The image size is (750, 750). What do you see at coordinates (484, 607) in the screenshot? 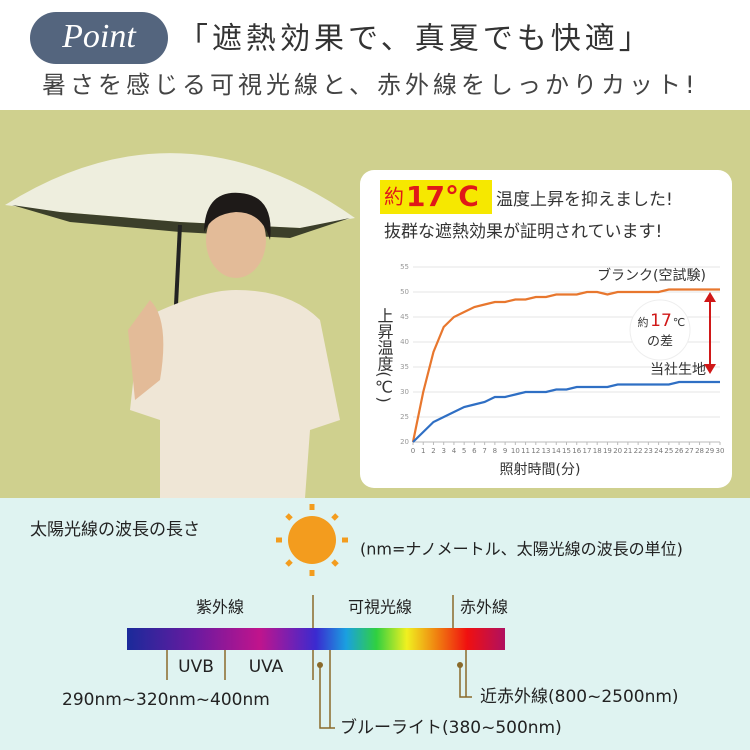
I see `band-label: 赤外線` at bounding box center [484, 607].